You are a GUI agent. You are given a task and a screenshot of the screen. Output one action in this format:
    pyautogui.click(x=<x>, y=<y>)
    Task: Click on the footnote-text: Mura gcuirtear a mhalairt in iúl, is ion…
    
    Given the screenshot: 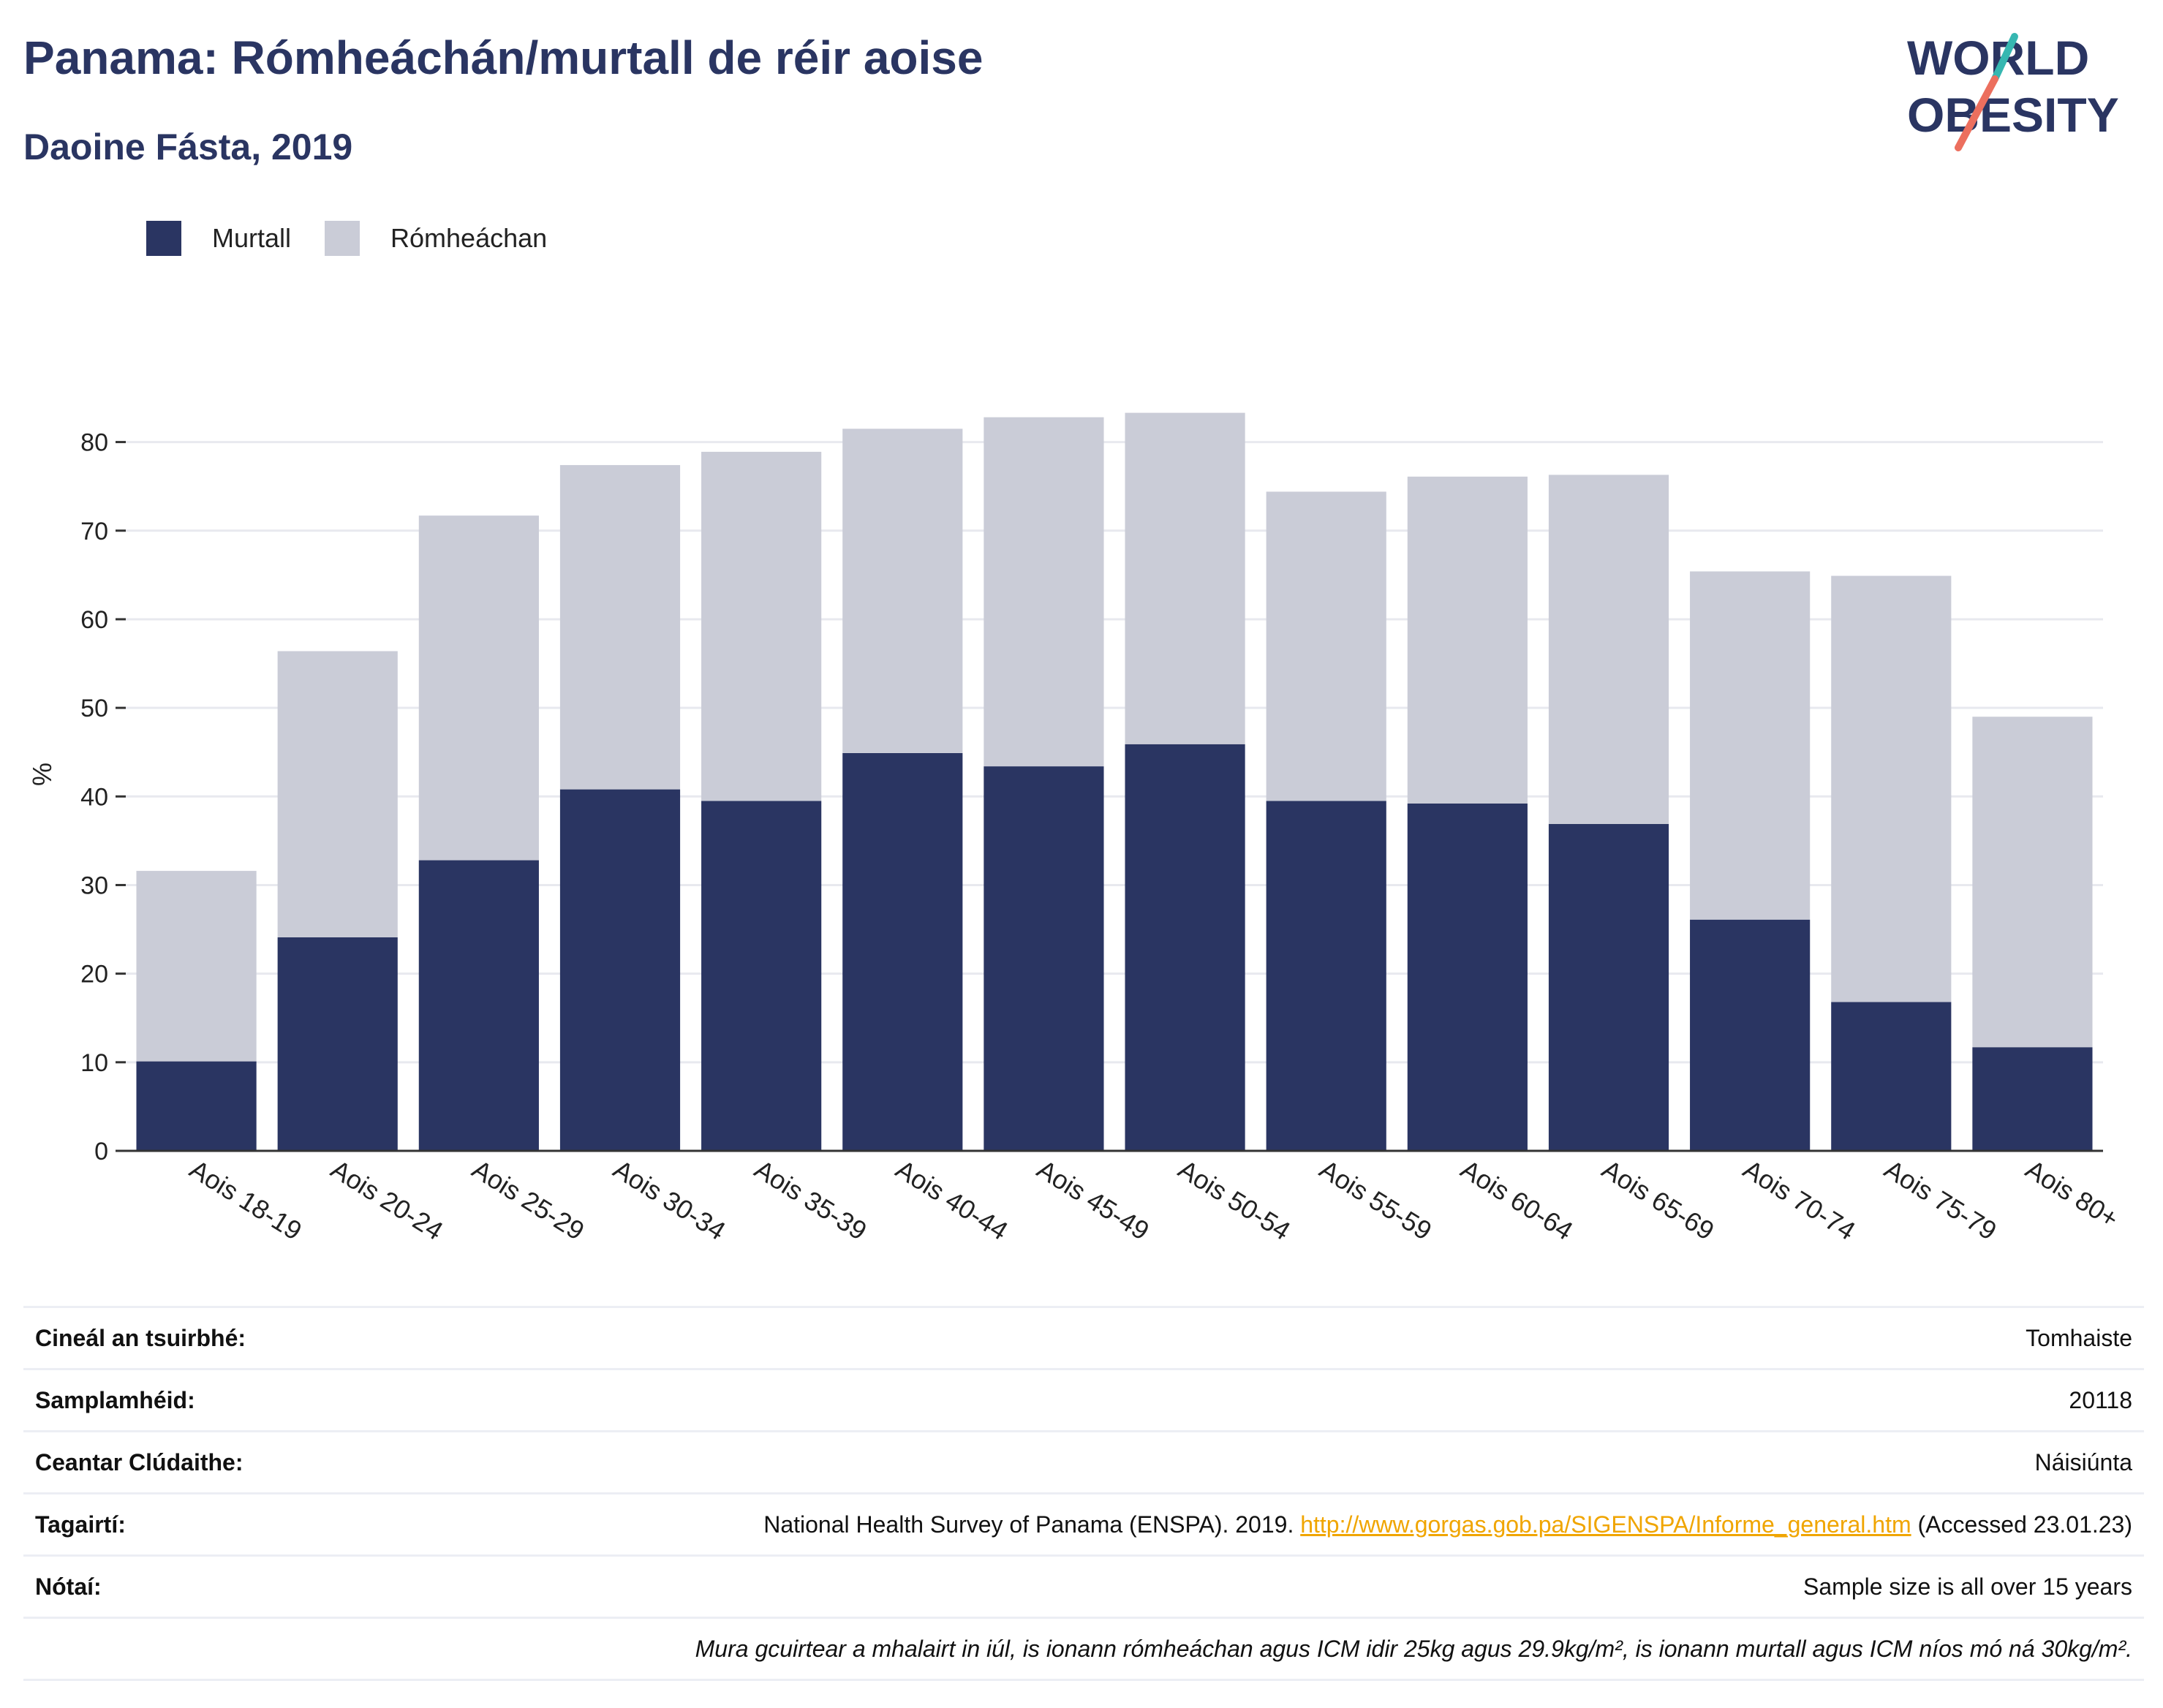 What is the action you would take?
    pyautogui.click(x=1414, y=1648)
    